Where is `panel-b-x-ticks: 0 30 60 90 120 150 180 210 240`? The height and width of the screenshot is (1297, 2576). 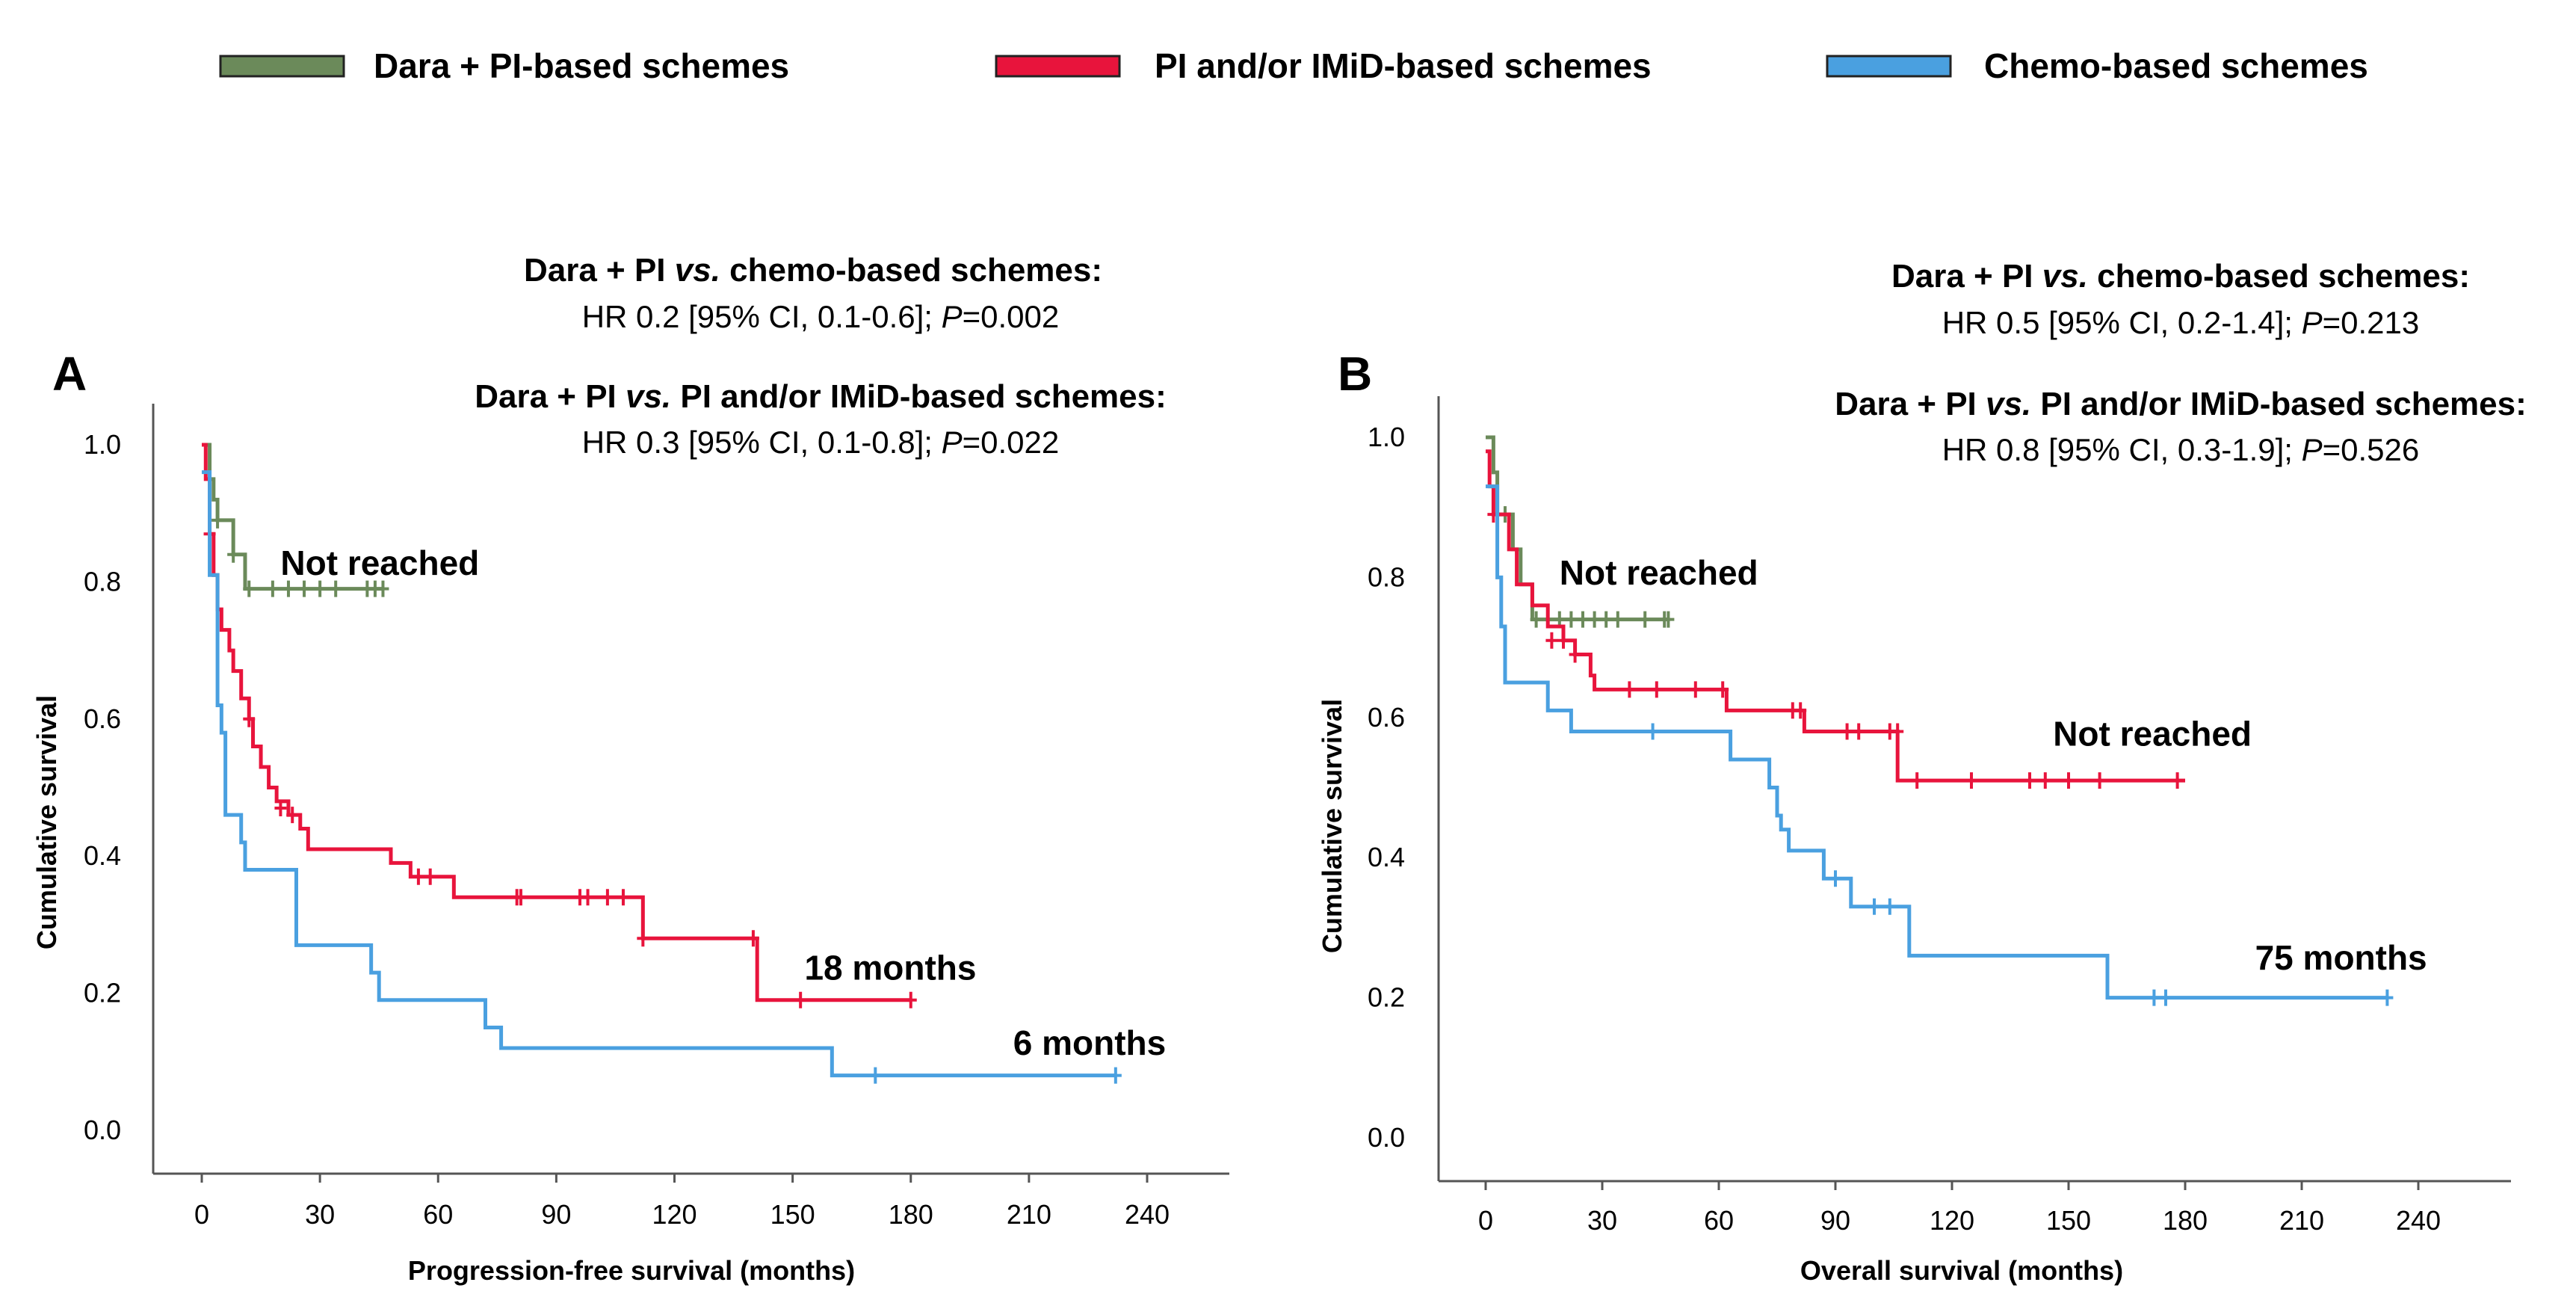 panel-b-x-ticks: 0 30 60 90 120 150 180 210 240 is located at coordinates (1960, 1208).